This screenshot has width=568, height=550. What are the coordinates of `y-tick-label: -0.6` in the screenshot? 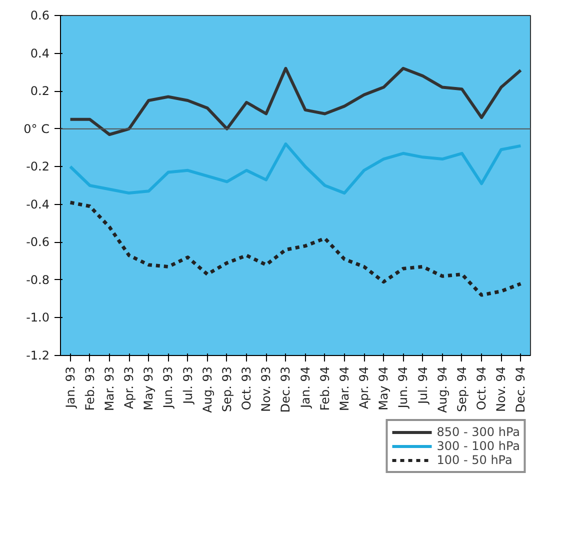 It's located at (38, 242).